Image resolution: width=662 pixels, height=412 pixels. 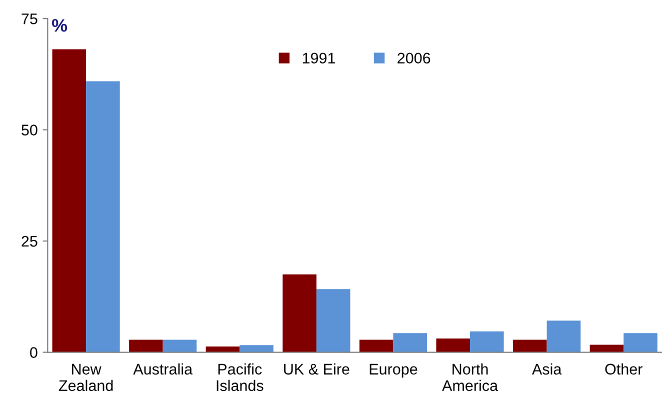 I want to click on legend-label: 1991, so click(x=318, y=58).